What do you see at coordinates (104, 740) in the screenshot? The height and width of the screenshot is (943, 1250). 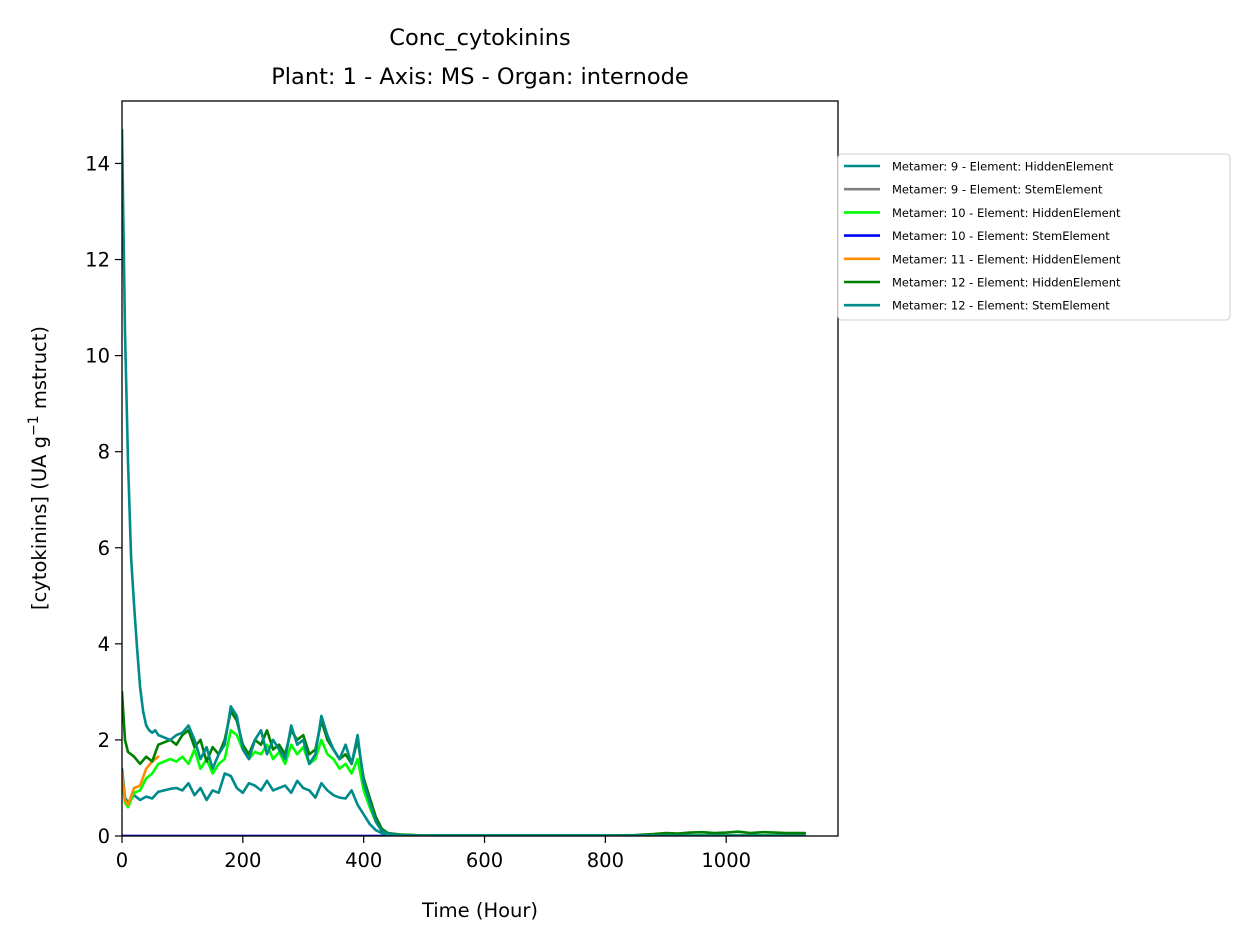 I see `y-tick-label: 2` at bounding box center [104, 740].